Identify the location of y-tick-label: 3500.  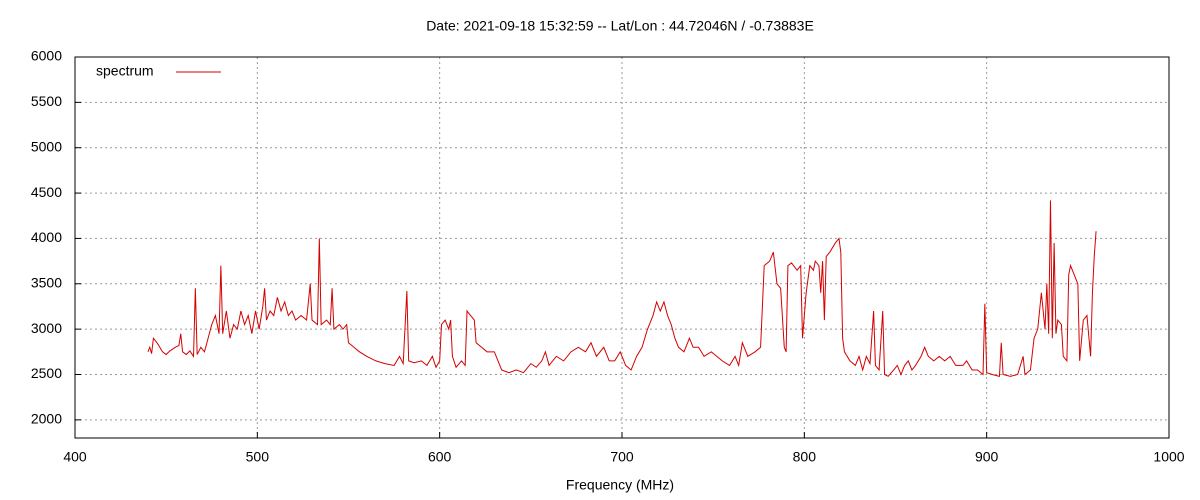
(46, 282).